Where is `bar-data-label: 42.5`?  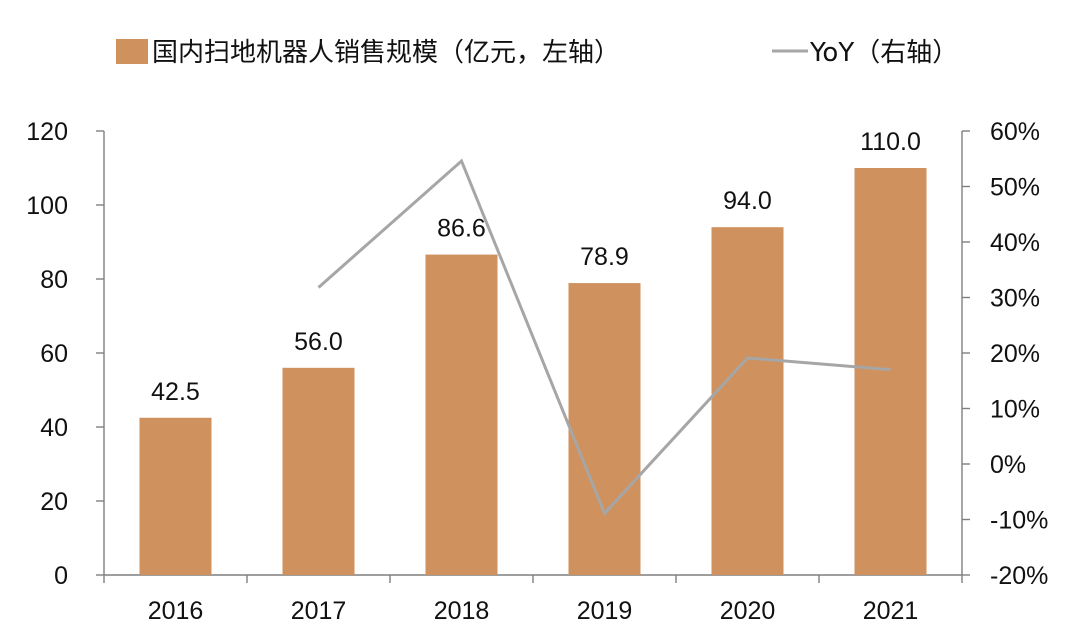 bar-data-label: 42.5 is located at coordinates (175, 392).